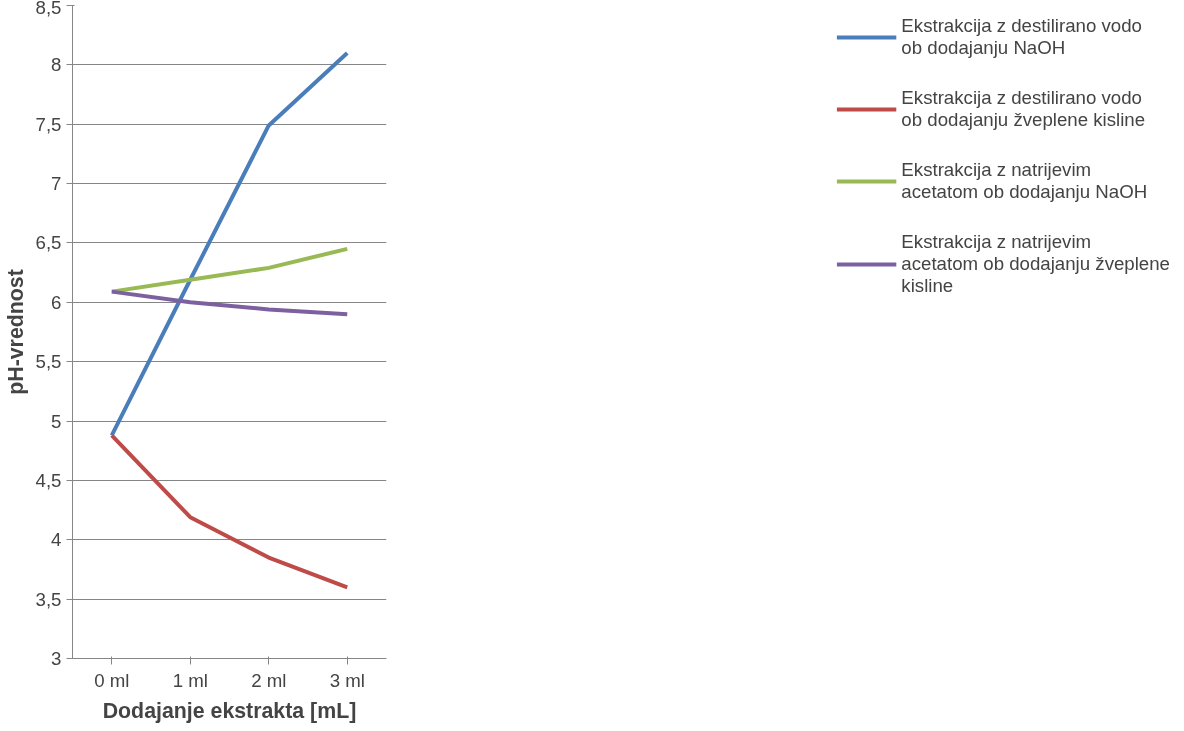 This screenshot has height=731, width=1184. I want to click on y-tick-label: 5,5, so click(48, 362).